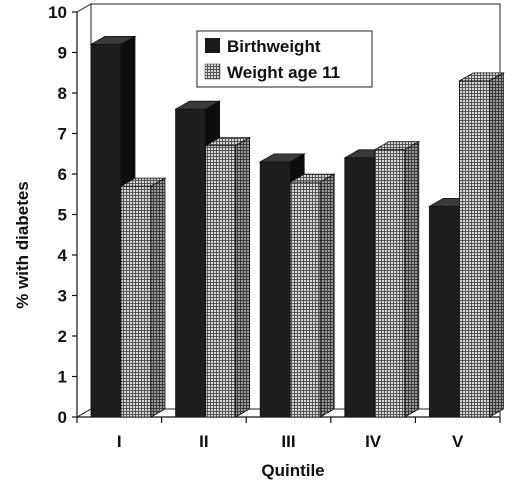  I want to click on y-tick-label: 3, so click(62, 296).